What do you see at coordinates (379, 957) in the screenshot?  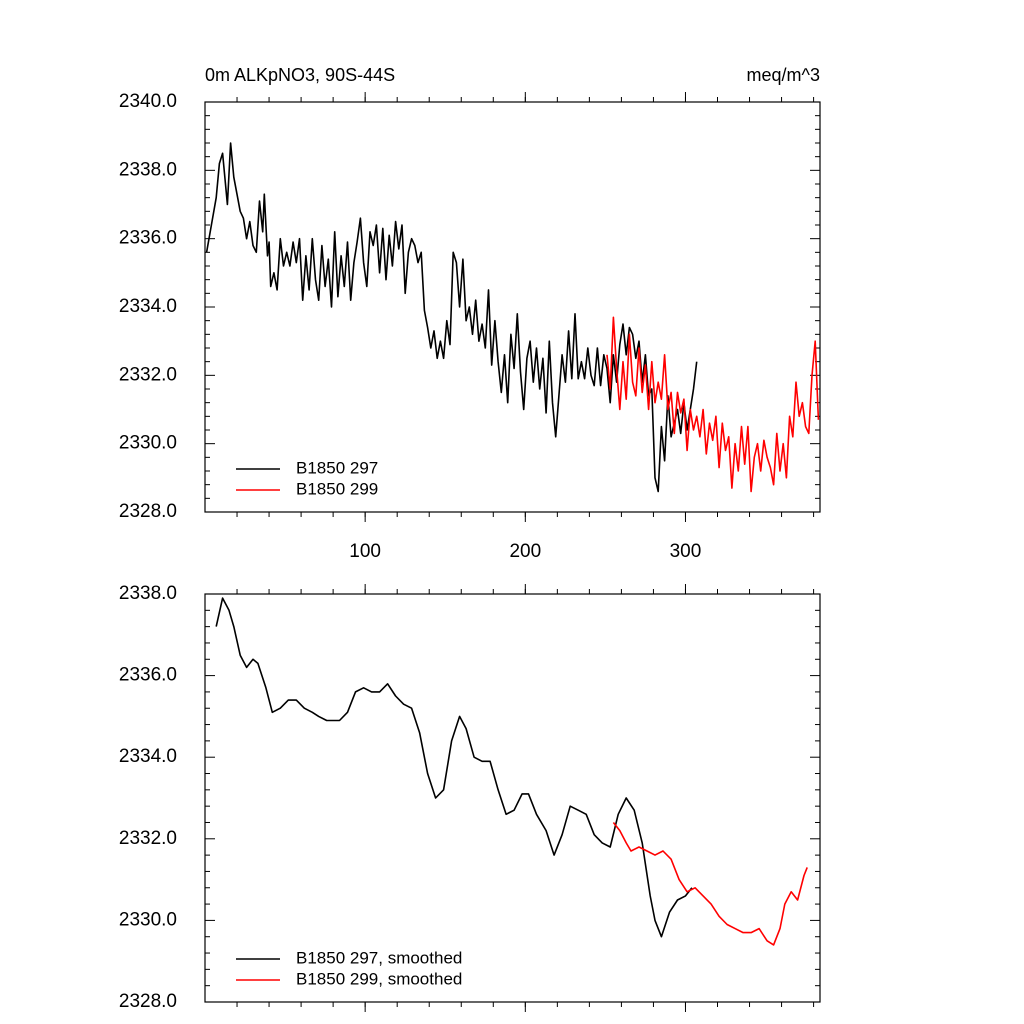 I see `legend-label: B1850 297, smoothed` at bounding box center [379, 957].